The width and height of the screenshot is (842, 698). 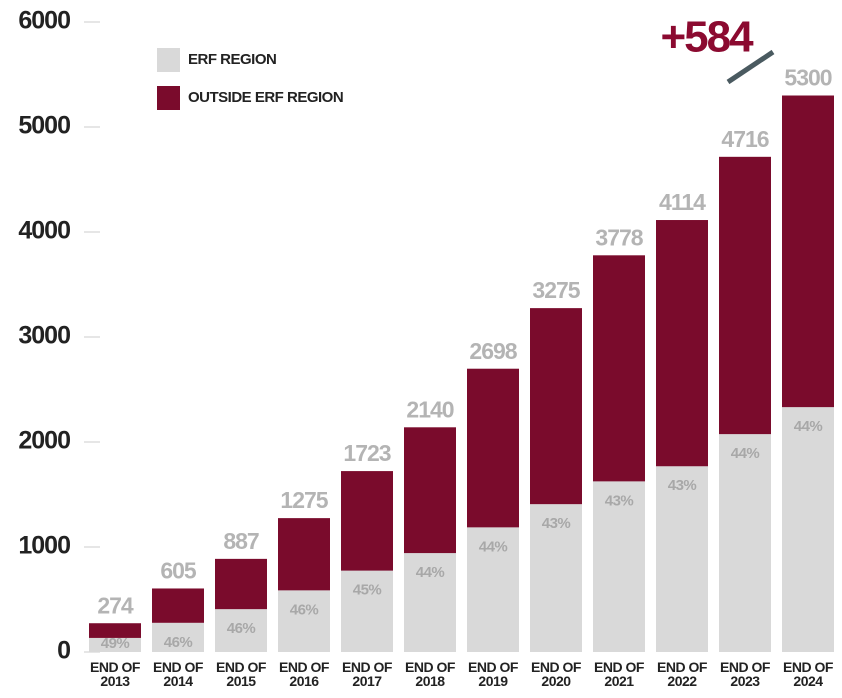 What do you see at coordinates (304, 500) in the screenshot?
I see `total-label: 1275` at bounding box center [304, 500].